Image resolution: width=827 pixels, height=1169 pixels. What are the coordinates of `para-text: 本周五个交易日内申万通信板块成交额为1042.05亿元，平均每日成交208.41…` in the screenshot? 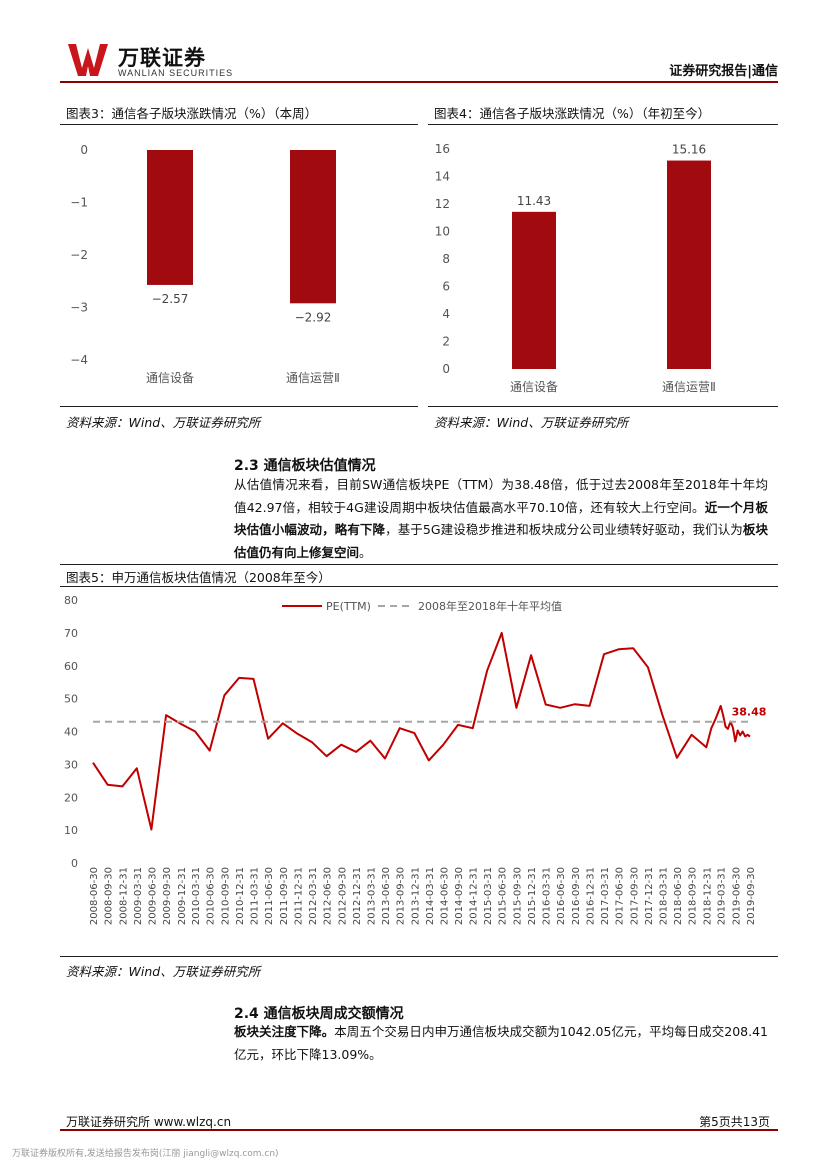 It's located at (501, 1043).